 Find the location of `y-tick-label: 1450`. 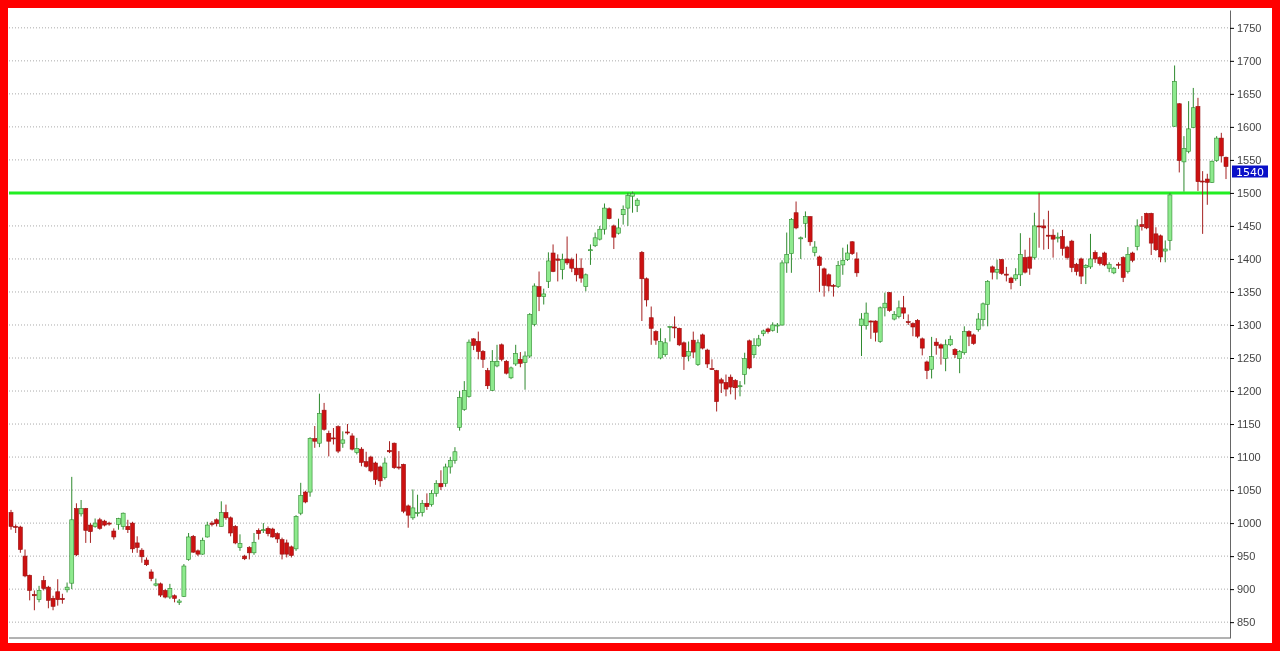

y-tick-label: 1450 is located at coordinates (1249, 225).